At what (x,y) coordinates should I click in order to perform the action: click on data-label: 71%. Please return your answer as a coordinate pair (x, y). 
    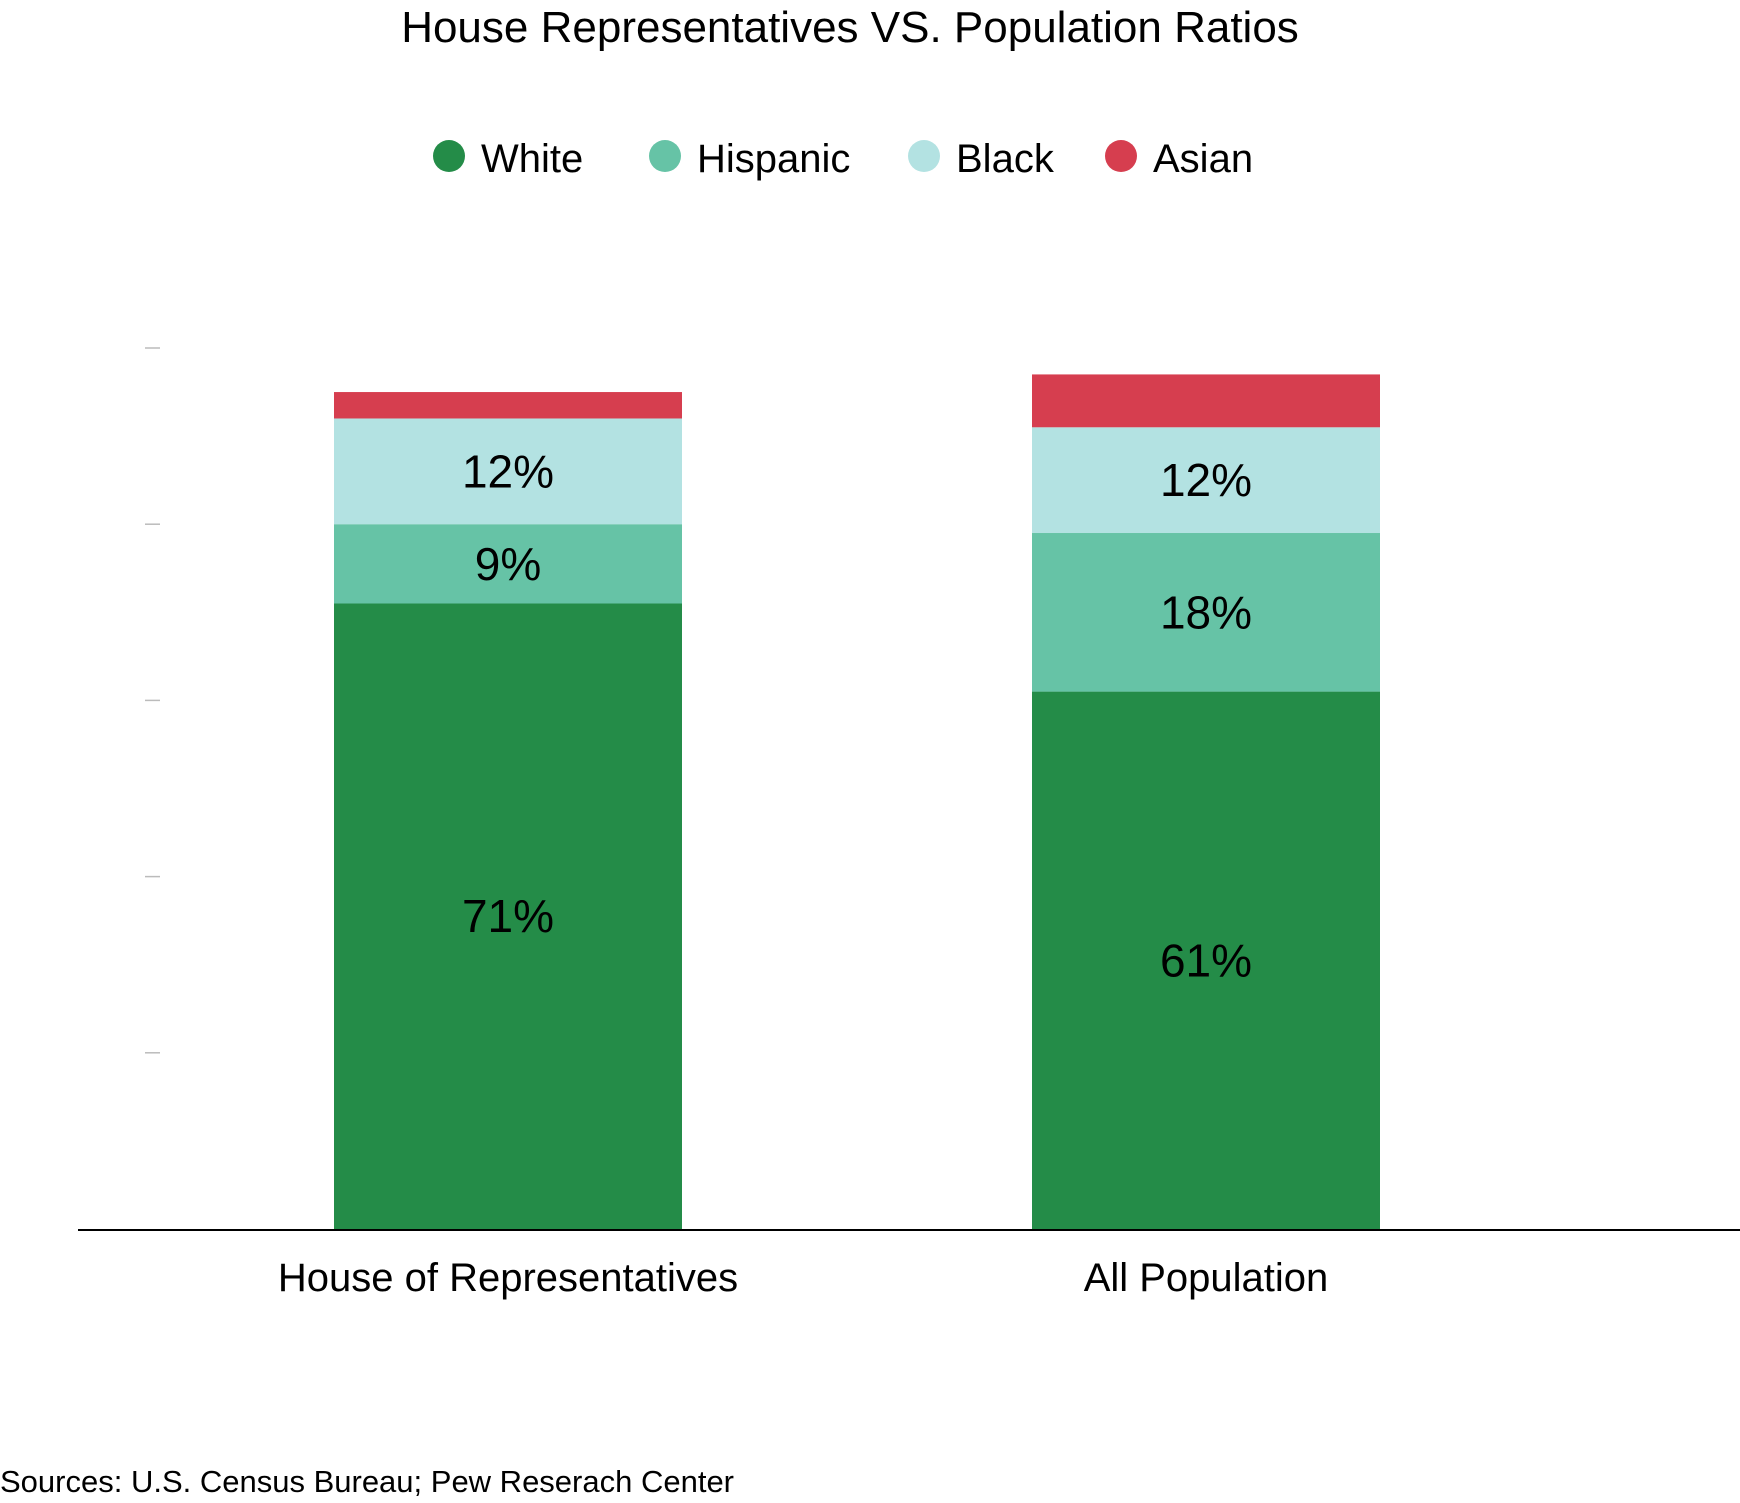
    Looking at the image, I should click on (508, 916).